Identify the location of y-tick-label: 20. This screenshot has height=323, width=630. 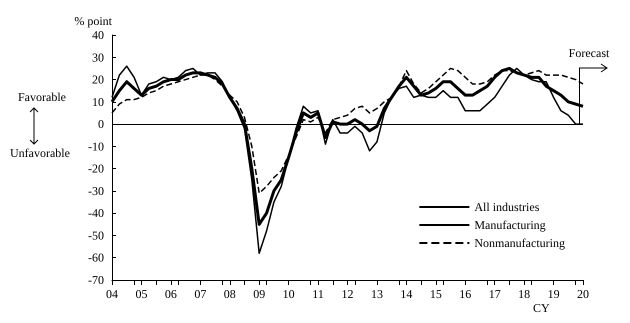
(98, 79).